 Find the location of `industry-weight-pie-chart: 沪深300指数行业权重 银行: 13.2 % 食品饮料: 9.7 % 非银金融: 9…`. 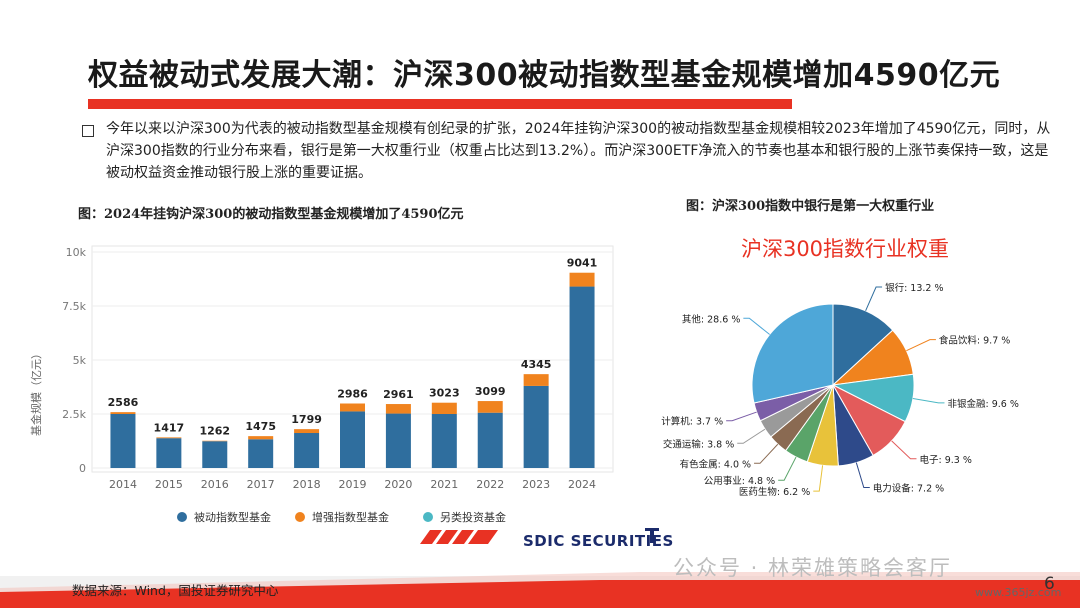

industry-weight-pie-chart: 沪深300指数行业权重 银行: 13.2 % 食品饮料: 9.7 % 非银金融: 9… is located at coordinates (840, 367).